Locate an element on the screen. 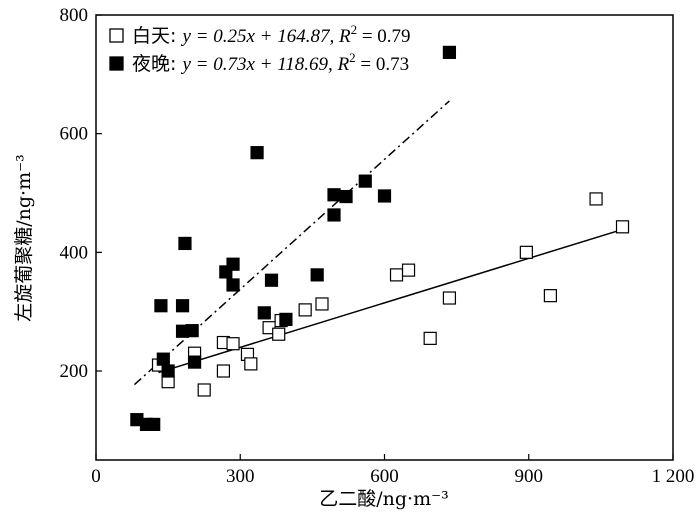  legend-marker-day is located at coordinates (116, 35).